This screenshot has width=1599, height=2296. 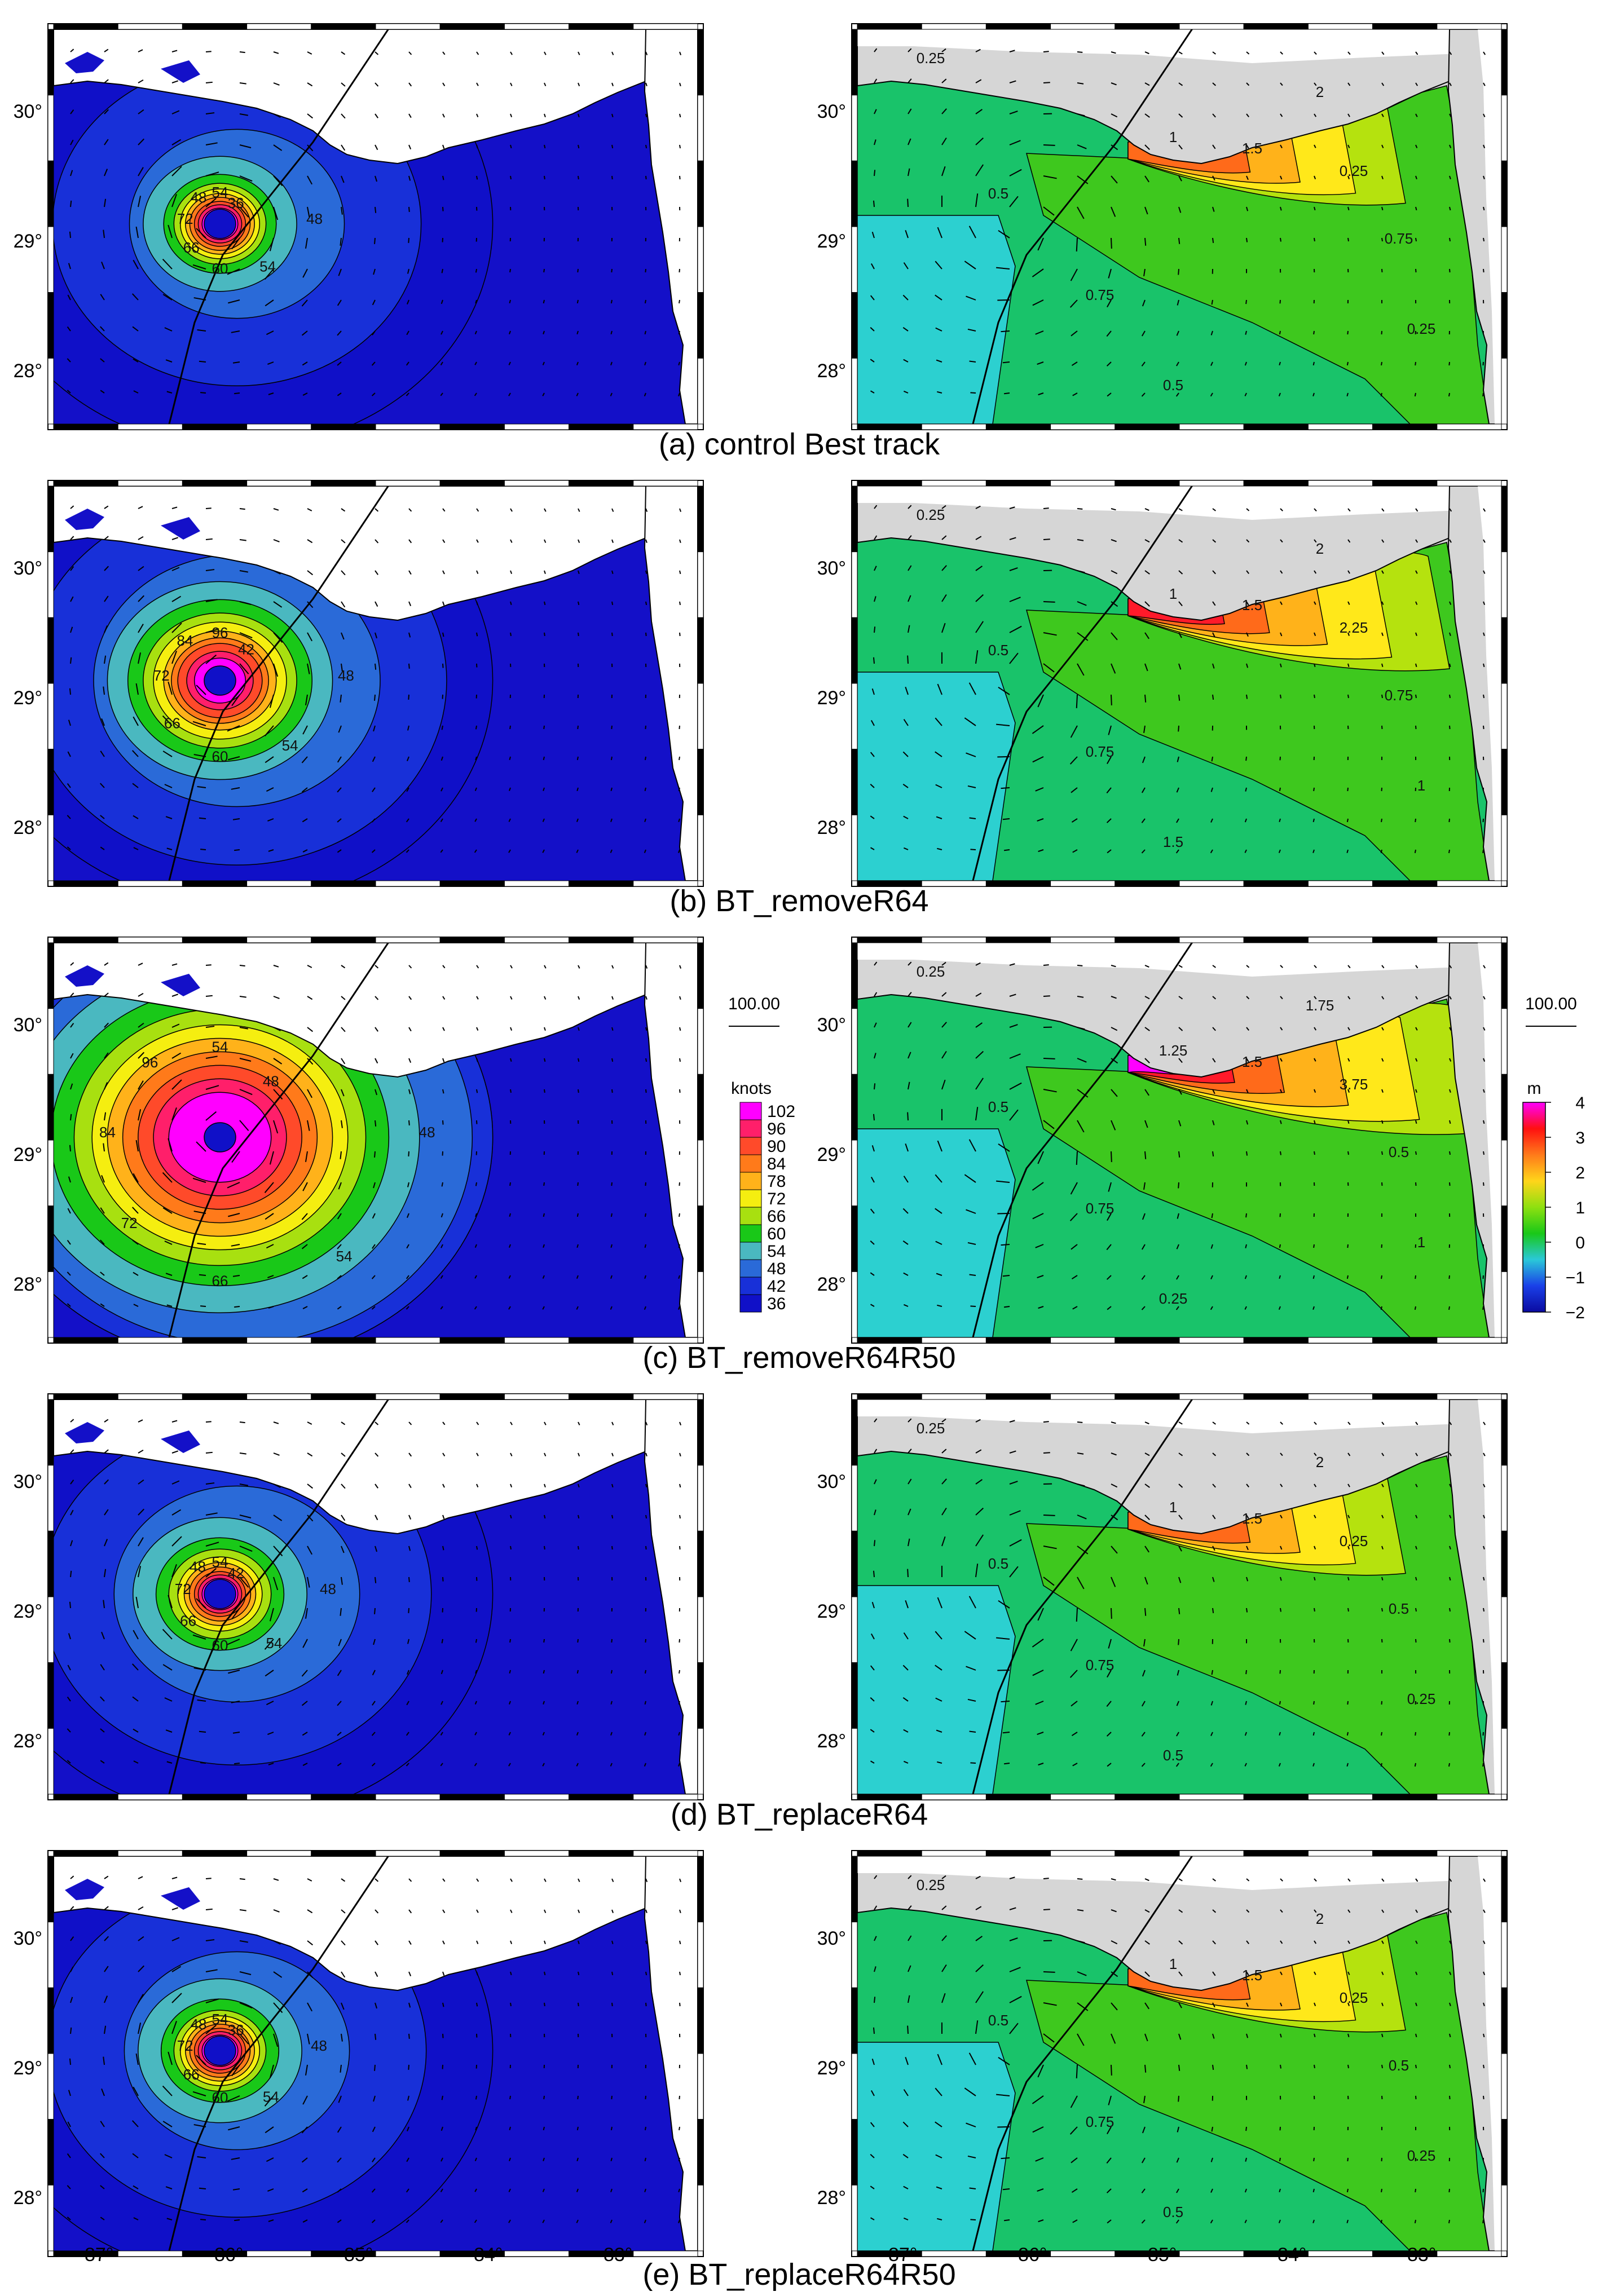 I want to click on panel-caption: (a) control Best track, so click(x=799, y=444).